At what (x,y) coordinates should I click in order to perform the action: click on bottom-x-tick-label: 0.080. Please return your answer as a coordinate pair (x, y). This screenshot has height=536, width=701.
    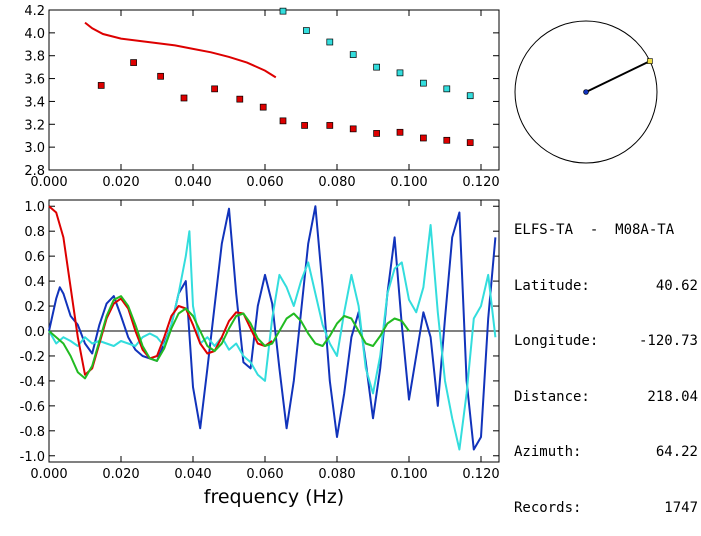
    Looking at the image, I should click on (336, 474).